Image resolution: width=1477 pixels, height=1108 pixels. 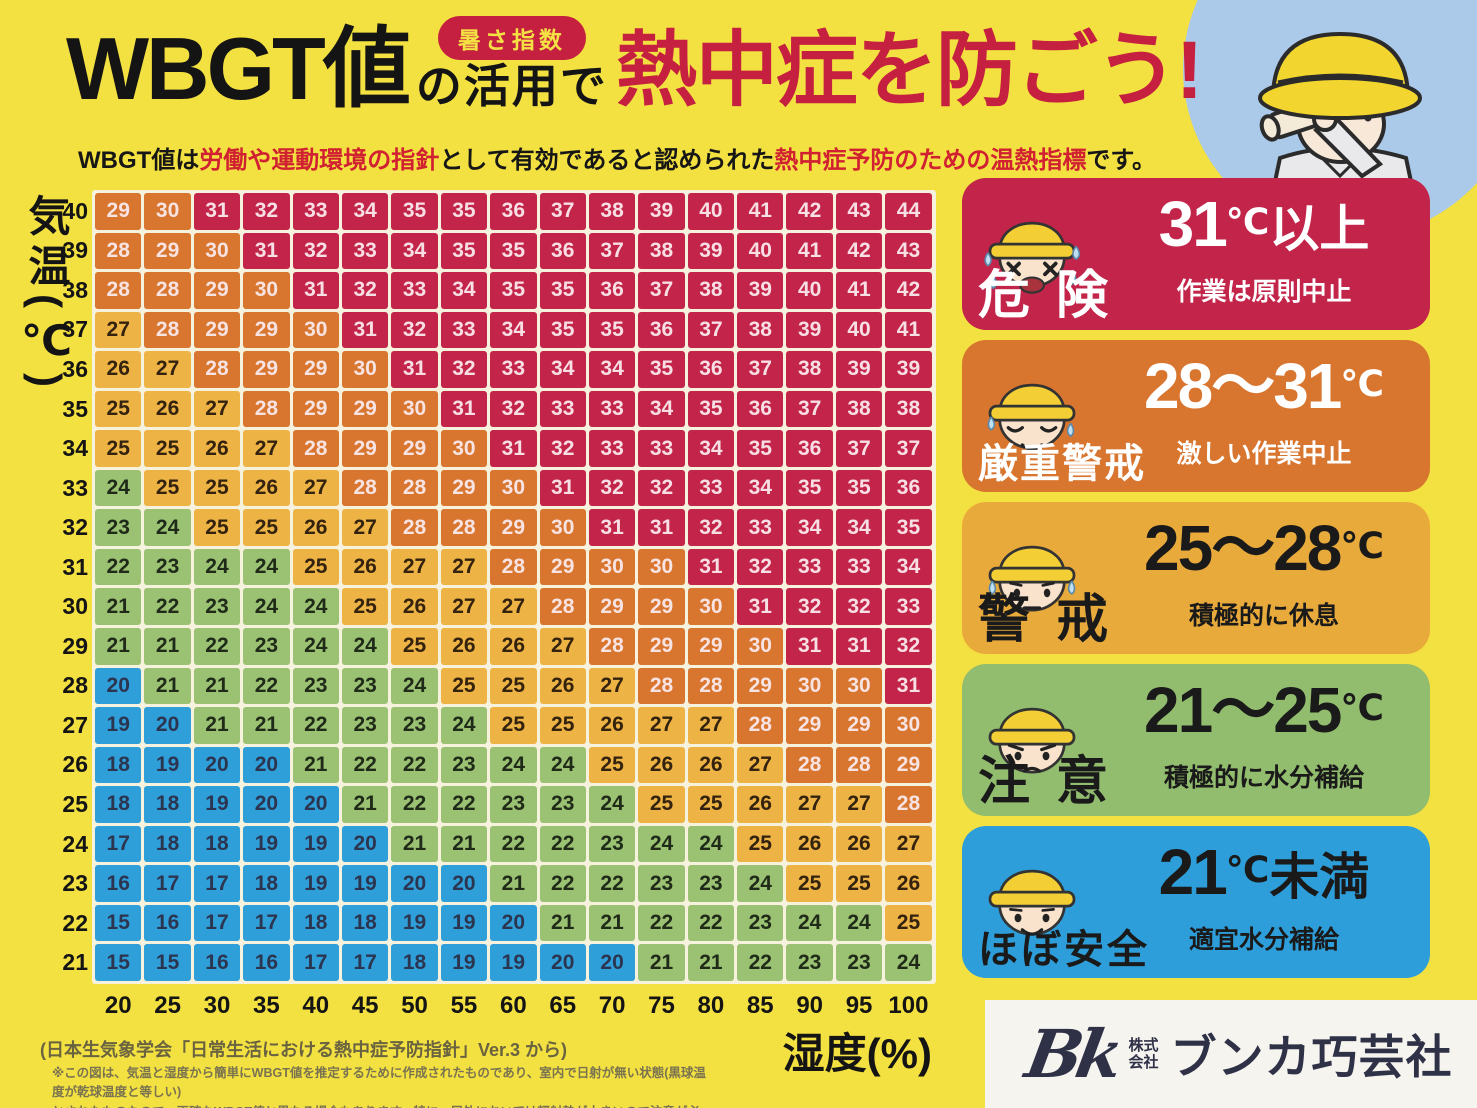 I want to click on caution-face-icon, so click(x=1032, y=740).